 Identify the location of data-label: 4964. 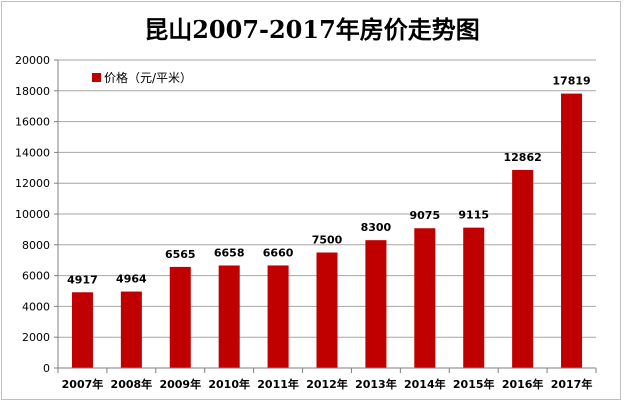
(131, 279).